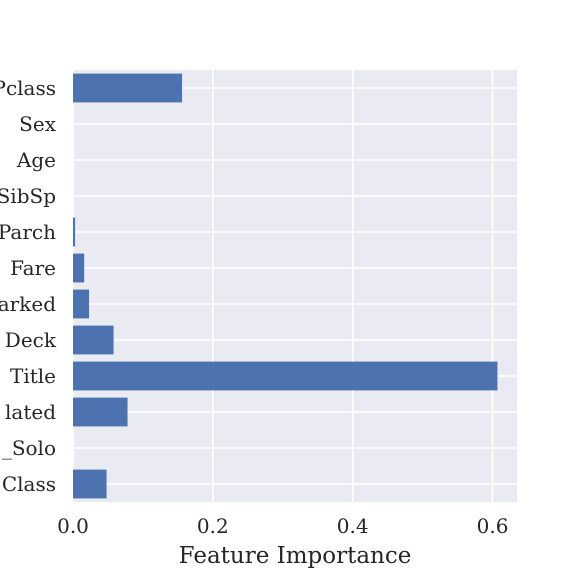 Image resolution: width=576 pixels, height=576 pixels. I want to click on x-tick-label: 0.2, so click(213, 526).